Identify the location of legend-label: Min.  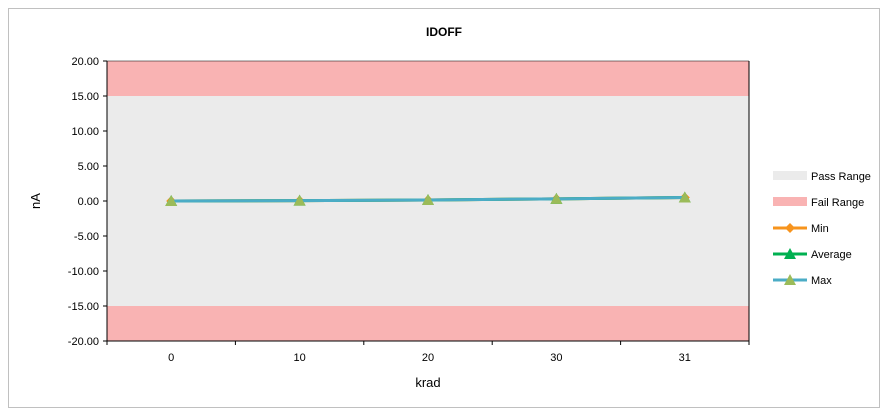
(820, 229).